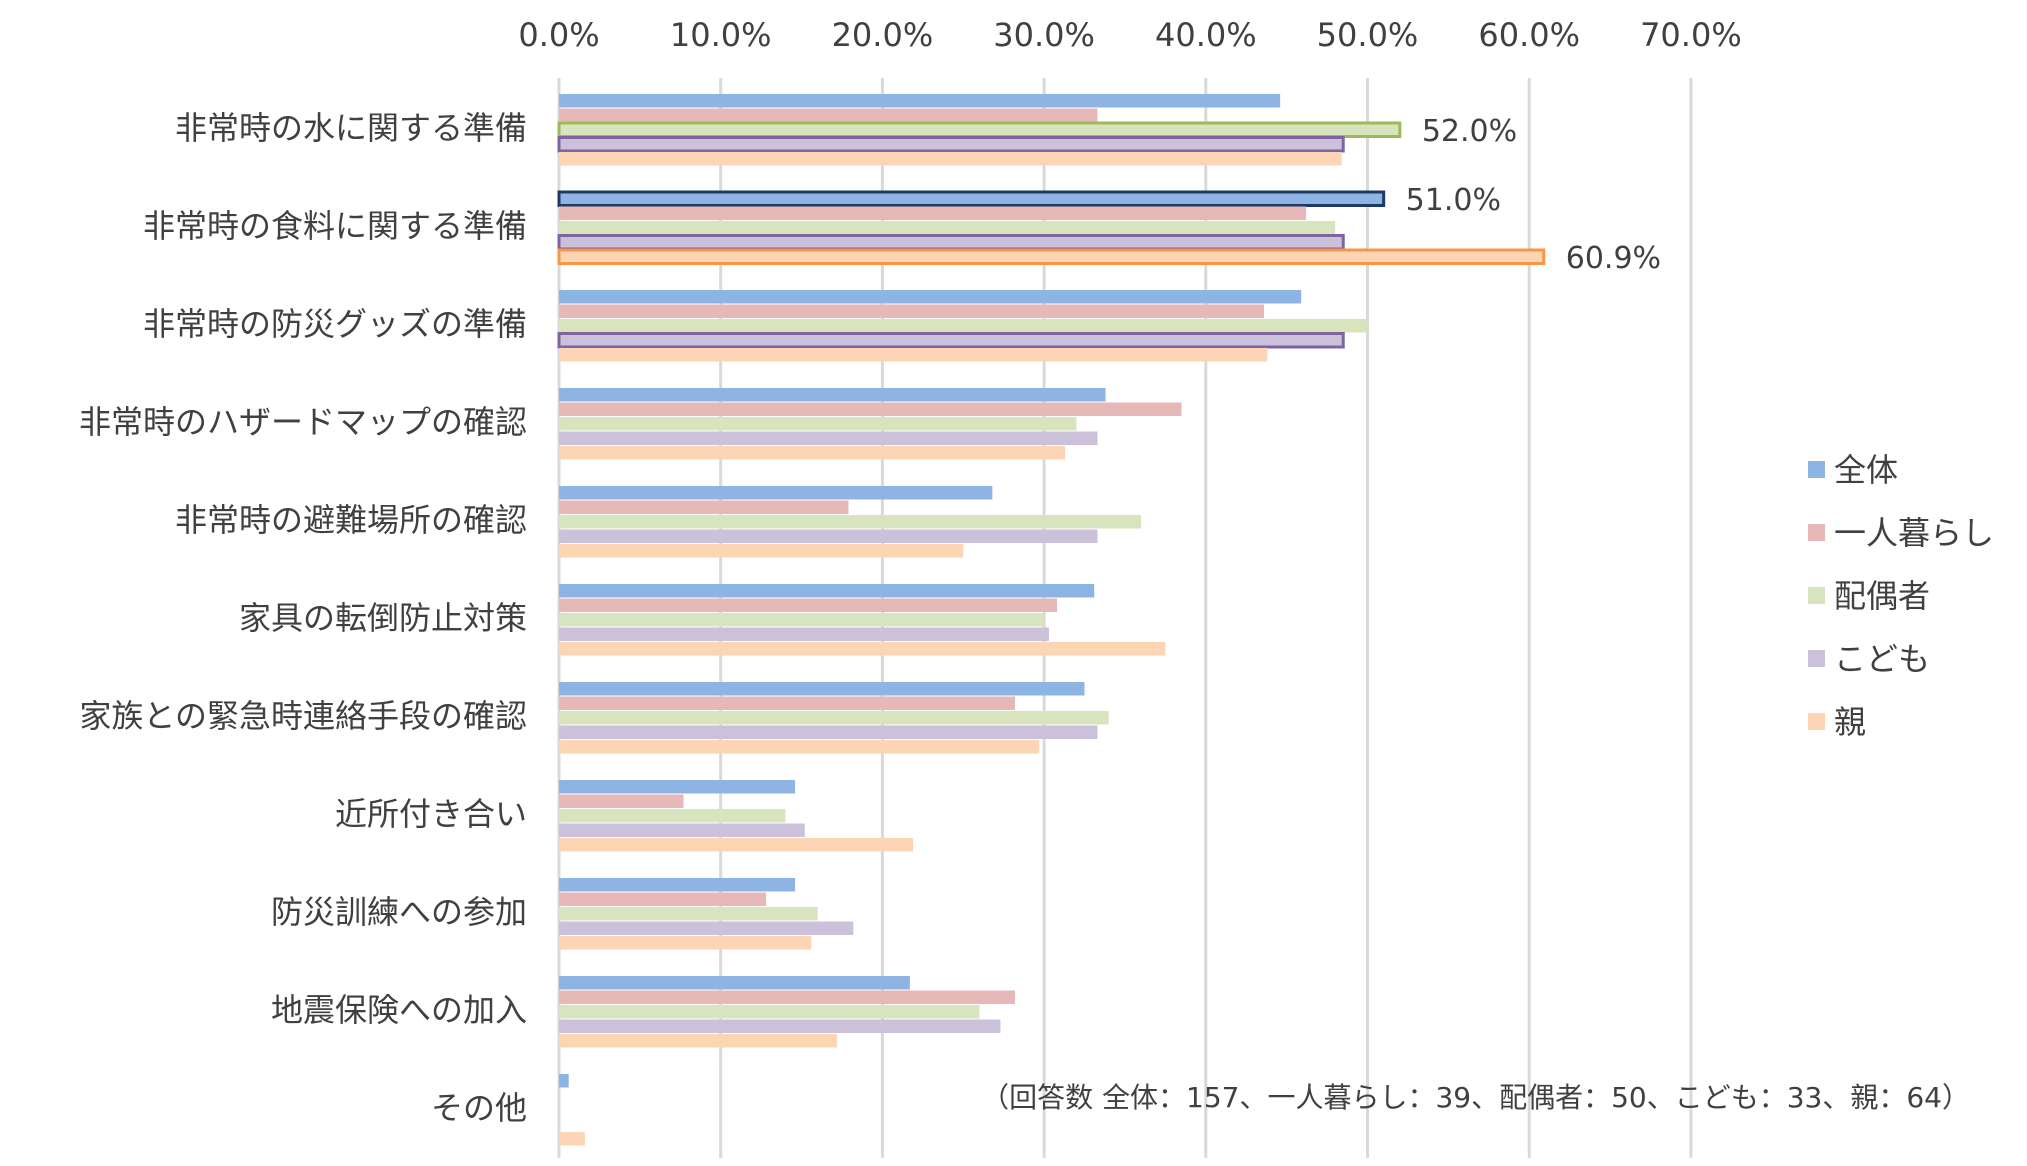  I want to click on legend-label: 配偶者, so click(1882, 596).